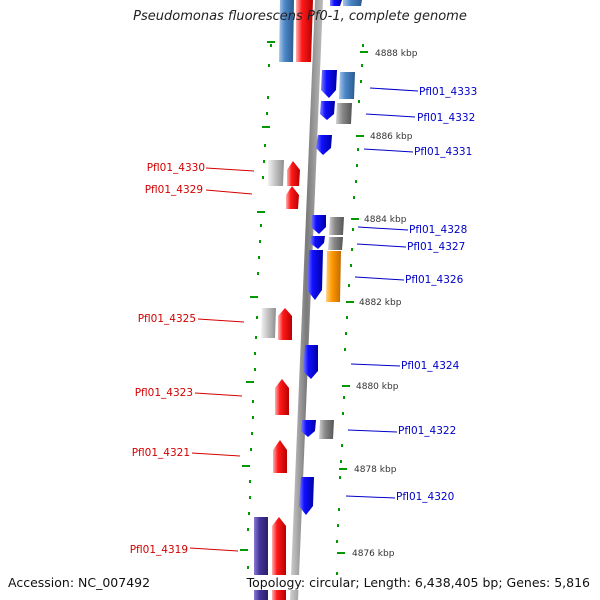  What do you see at coordinates (164, 393) in the screenshot?
I see `gene-label: Pfl01_4323` at bounding box center [164, 393].